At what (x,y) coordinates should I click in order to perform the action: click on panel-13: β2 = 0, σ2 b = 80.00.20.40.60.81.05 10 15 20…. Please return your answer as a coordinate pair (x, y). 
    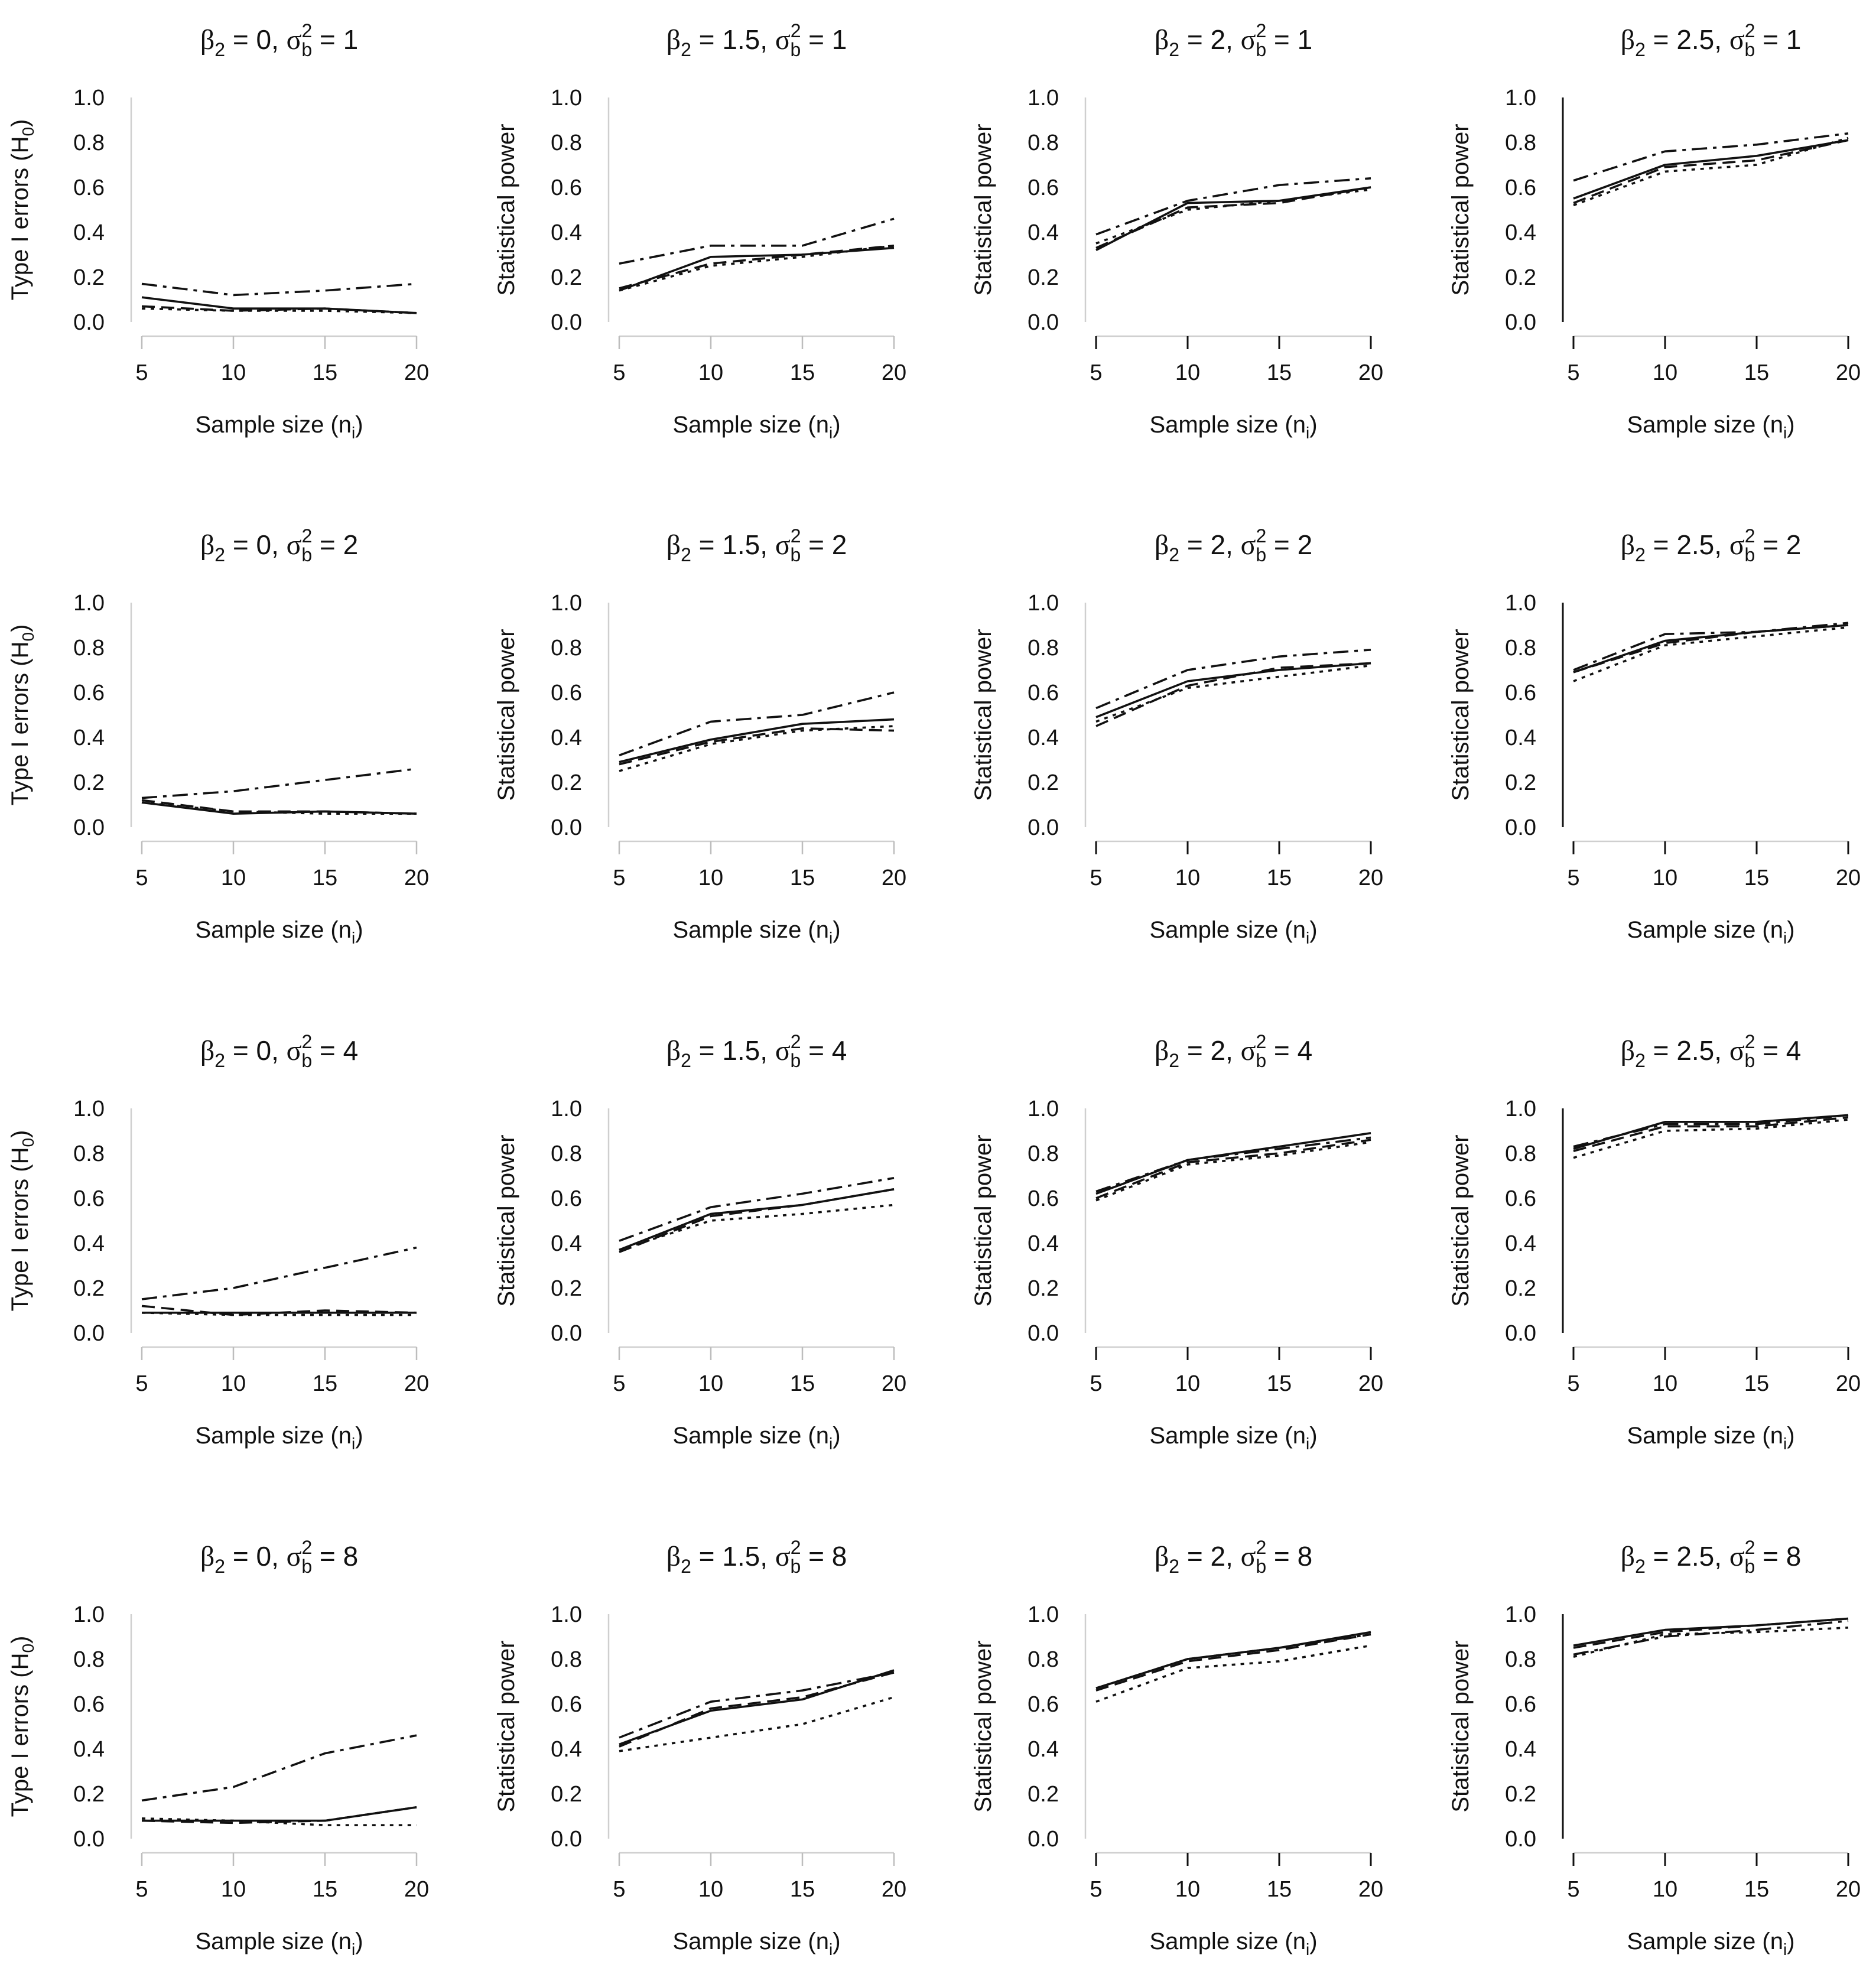
    Looking at the image, I should click on (218, 1748).